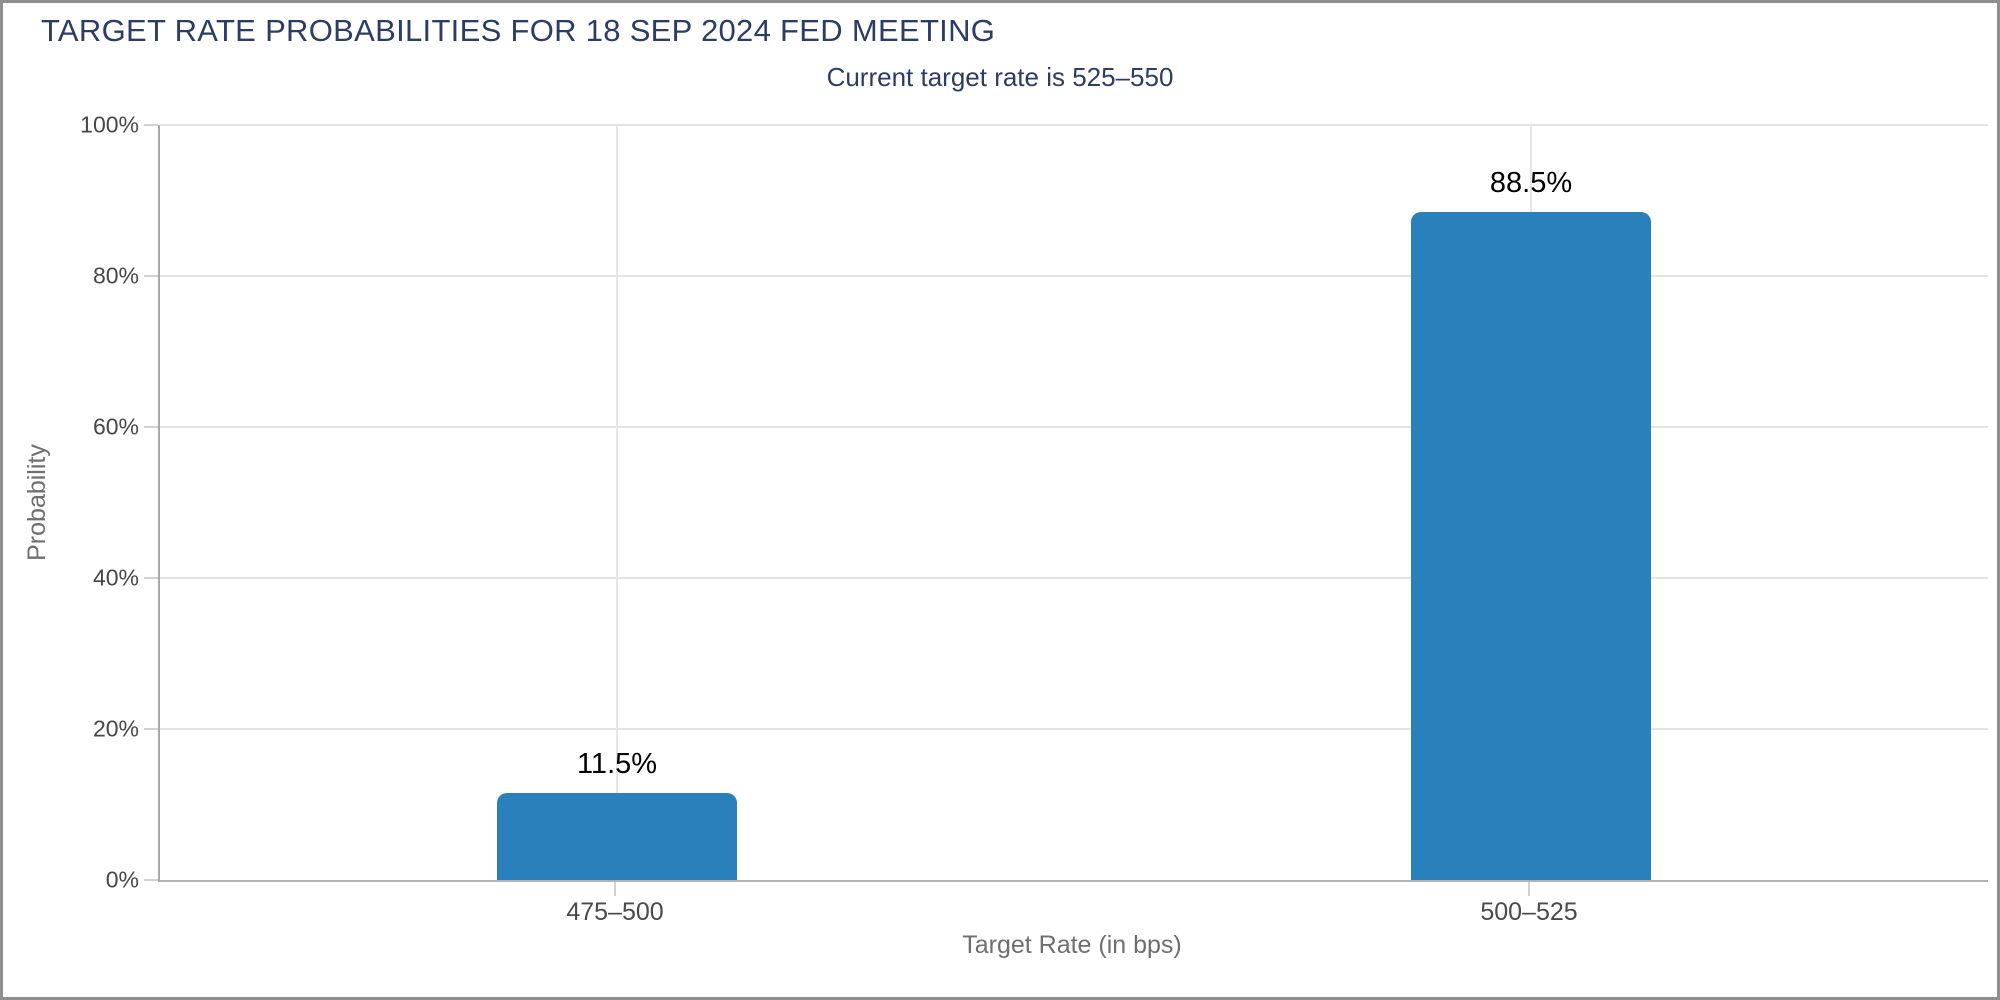  Describe the element at coordinates (122, 879) in the screenshot. I see `y-tick-label: 0%` at that location.